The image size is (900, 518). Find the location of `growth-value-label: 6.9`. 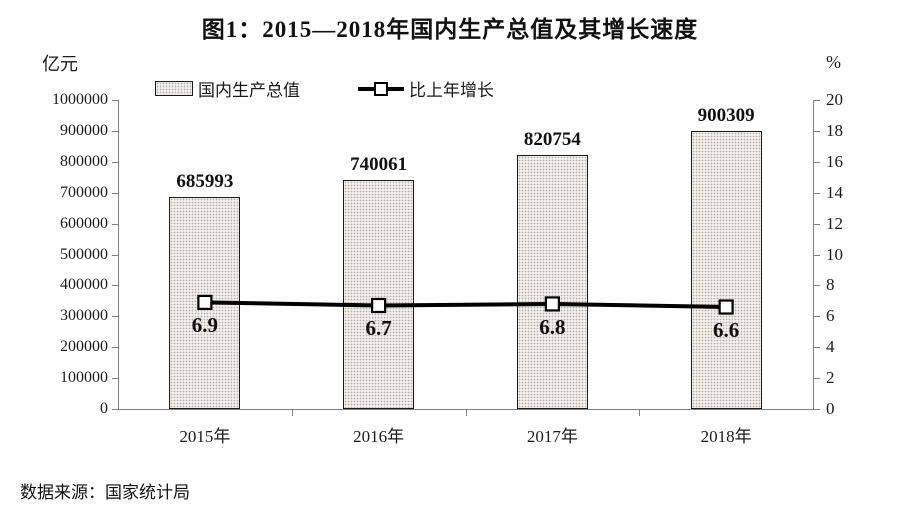

growth-value-label: 6.9 is located at coordinates (204, 325).